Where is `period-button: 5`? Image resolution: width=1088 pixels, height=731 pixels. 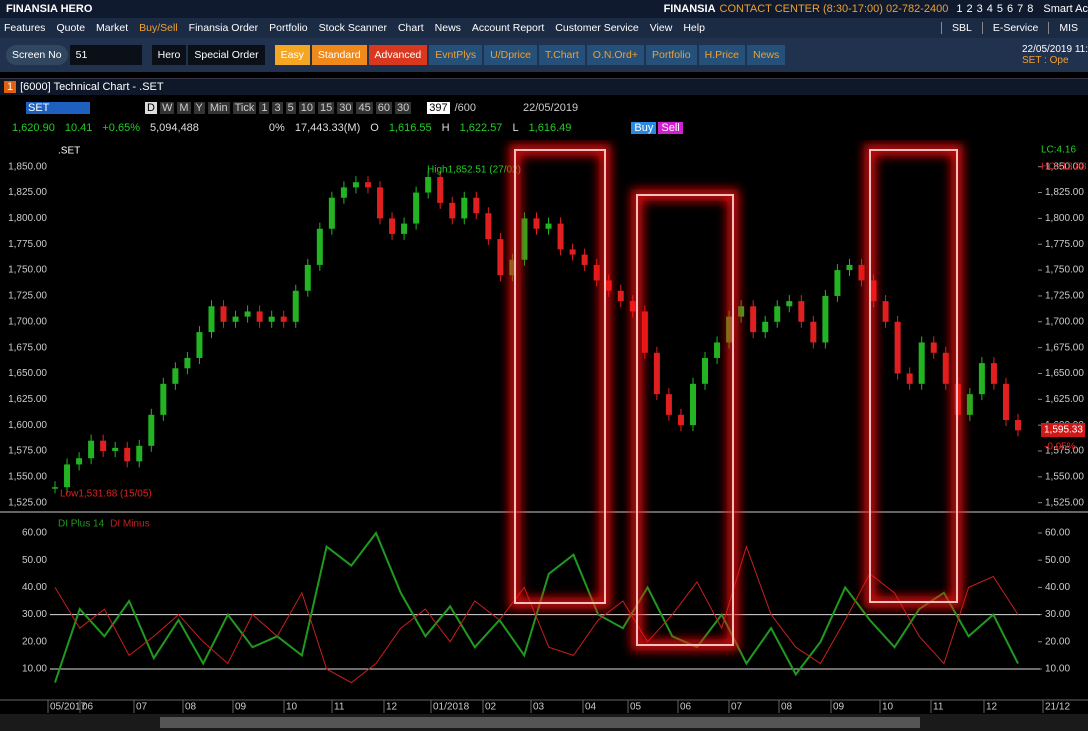 period-button: 5 is located at coordinates (290, 108).